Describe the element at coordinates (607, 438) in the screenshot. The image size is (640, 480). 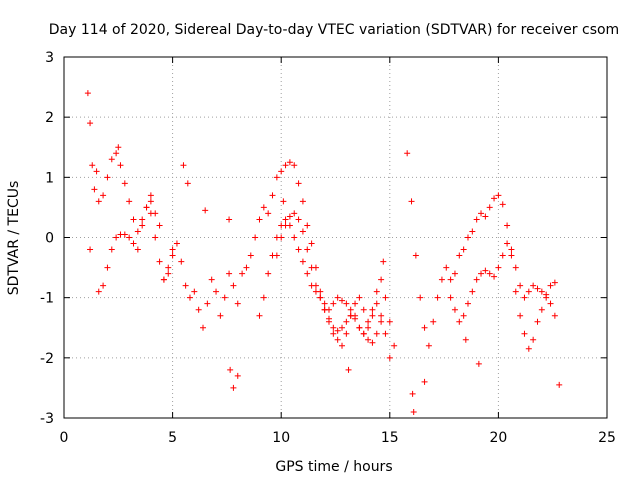
I see `x-tick-label: 25` at that location.